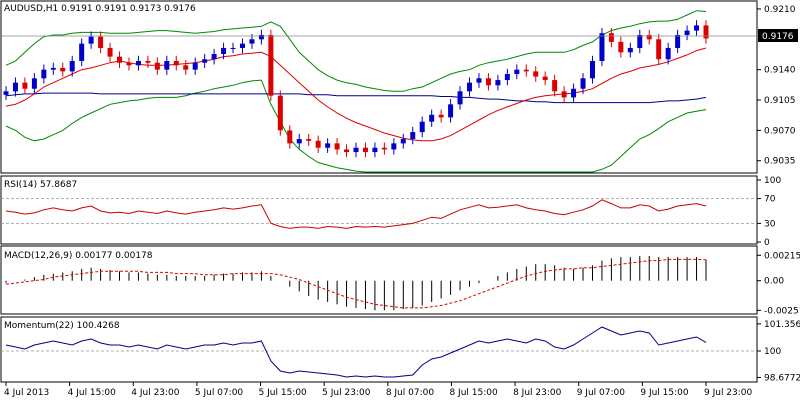 The image size is (800, 400). What do you see at coordinates (780, 131) in the screenshot?
I see `price-tick-label: 0.9070` at bounding box center [780, 131].